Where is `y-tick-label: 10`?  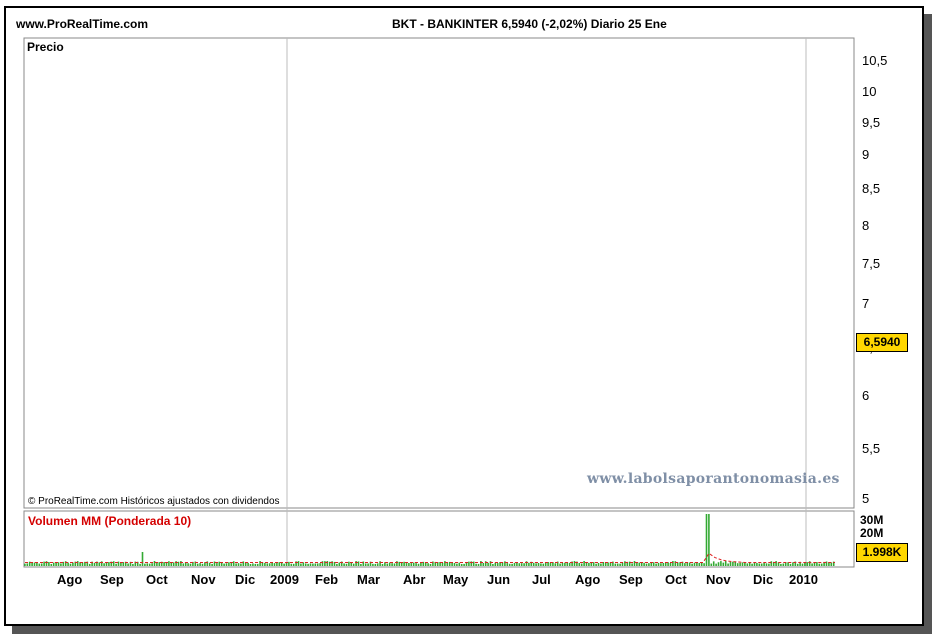 y-tick-label: 10 is located at coordinates (869, 91).